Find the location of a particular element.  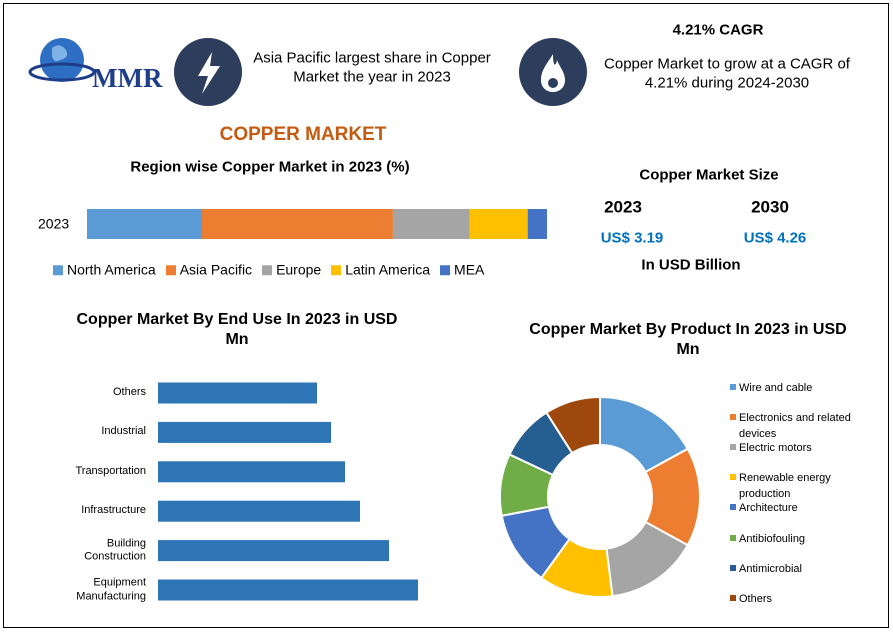

legend-label: Asia Pacific is located at coordinates (216, 269).